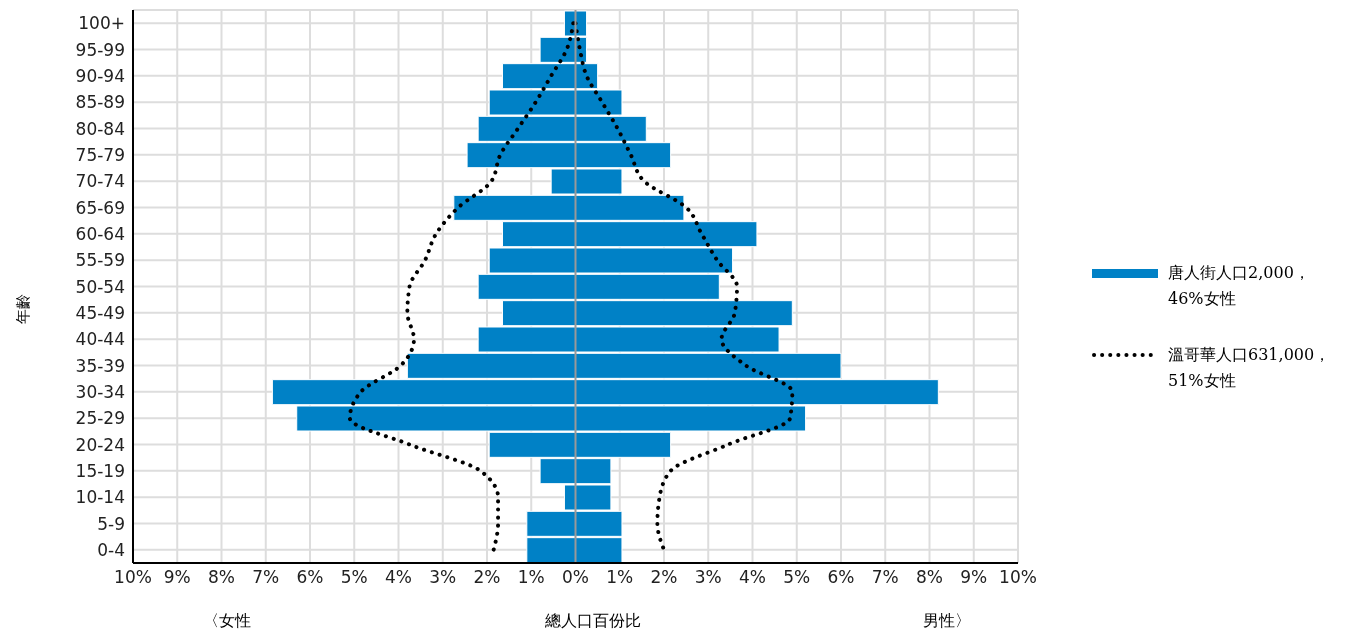  I want to click on y-tick-label: 65-69, so click(100, 207).